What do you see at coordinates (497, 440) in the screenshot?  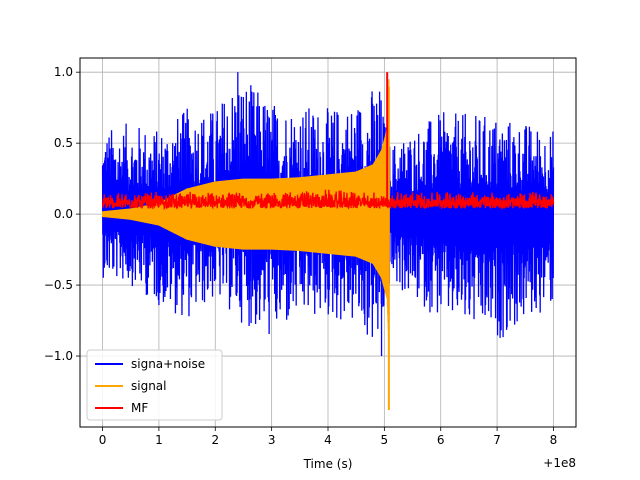 I see `x-tick-label: 7` at bounding box center [497, 440].